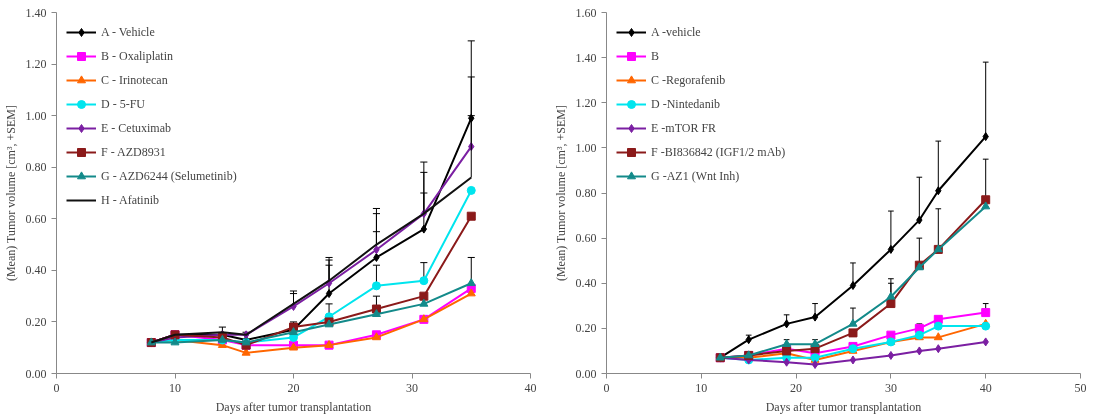 The image size is (1100, 416). What do you see at coordinates (684, 128) in the screenshot?
I see `legend-label: E -mTOR FR` at bounding box center [684, 128].